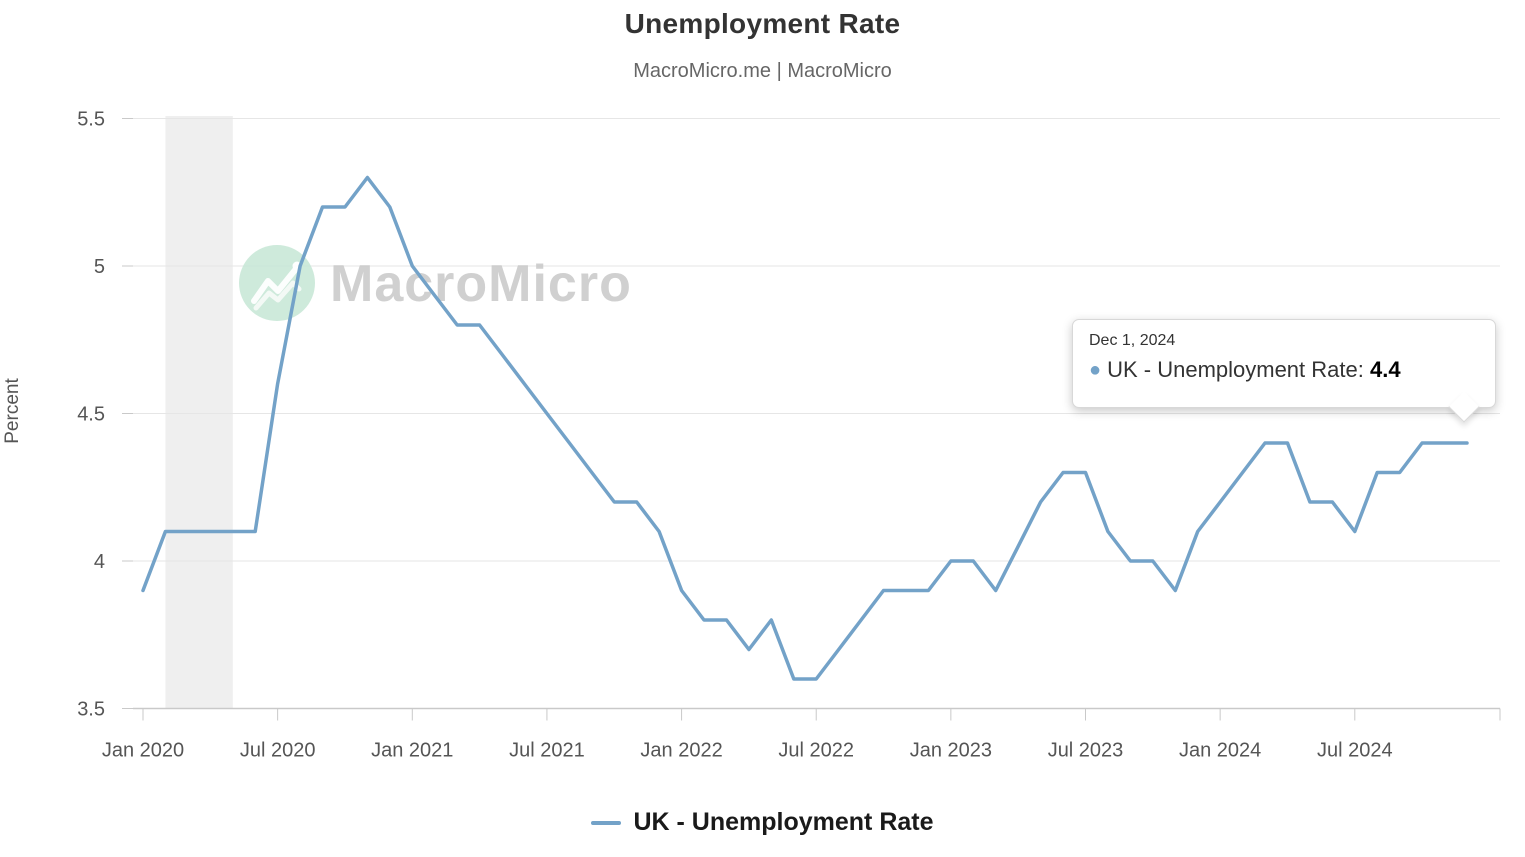 The image size is (1525, 857). I want to click on x-tick-label: Jan 2024, so click(1220, 751).